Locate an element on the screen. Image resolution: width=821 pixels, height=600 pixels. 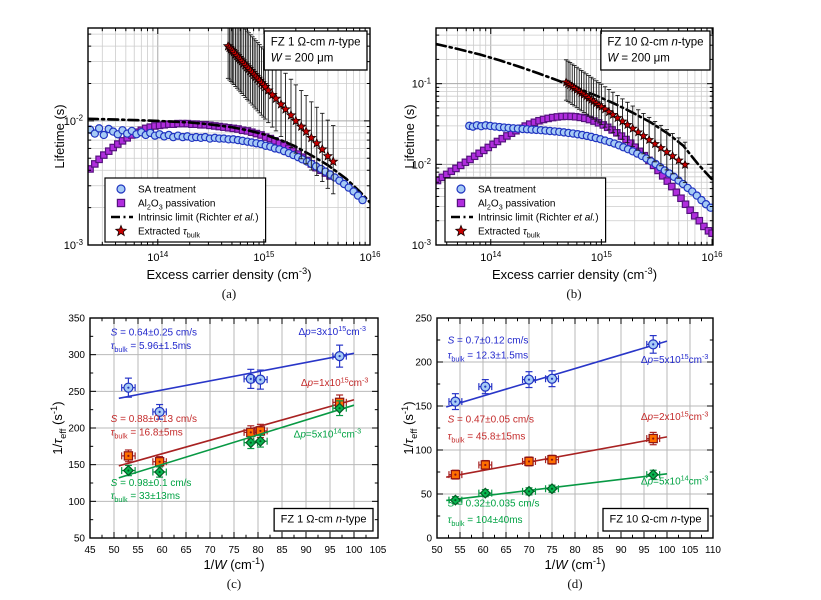
panel-a-caption: (a) is located at coordinates (229, 293).